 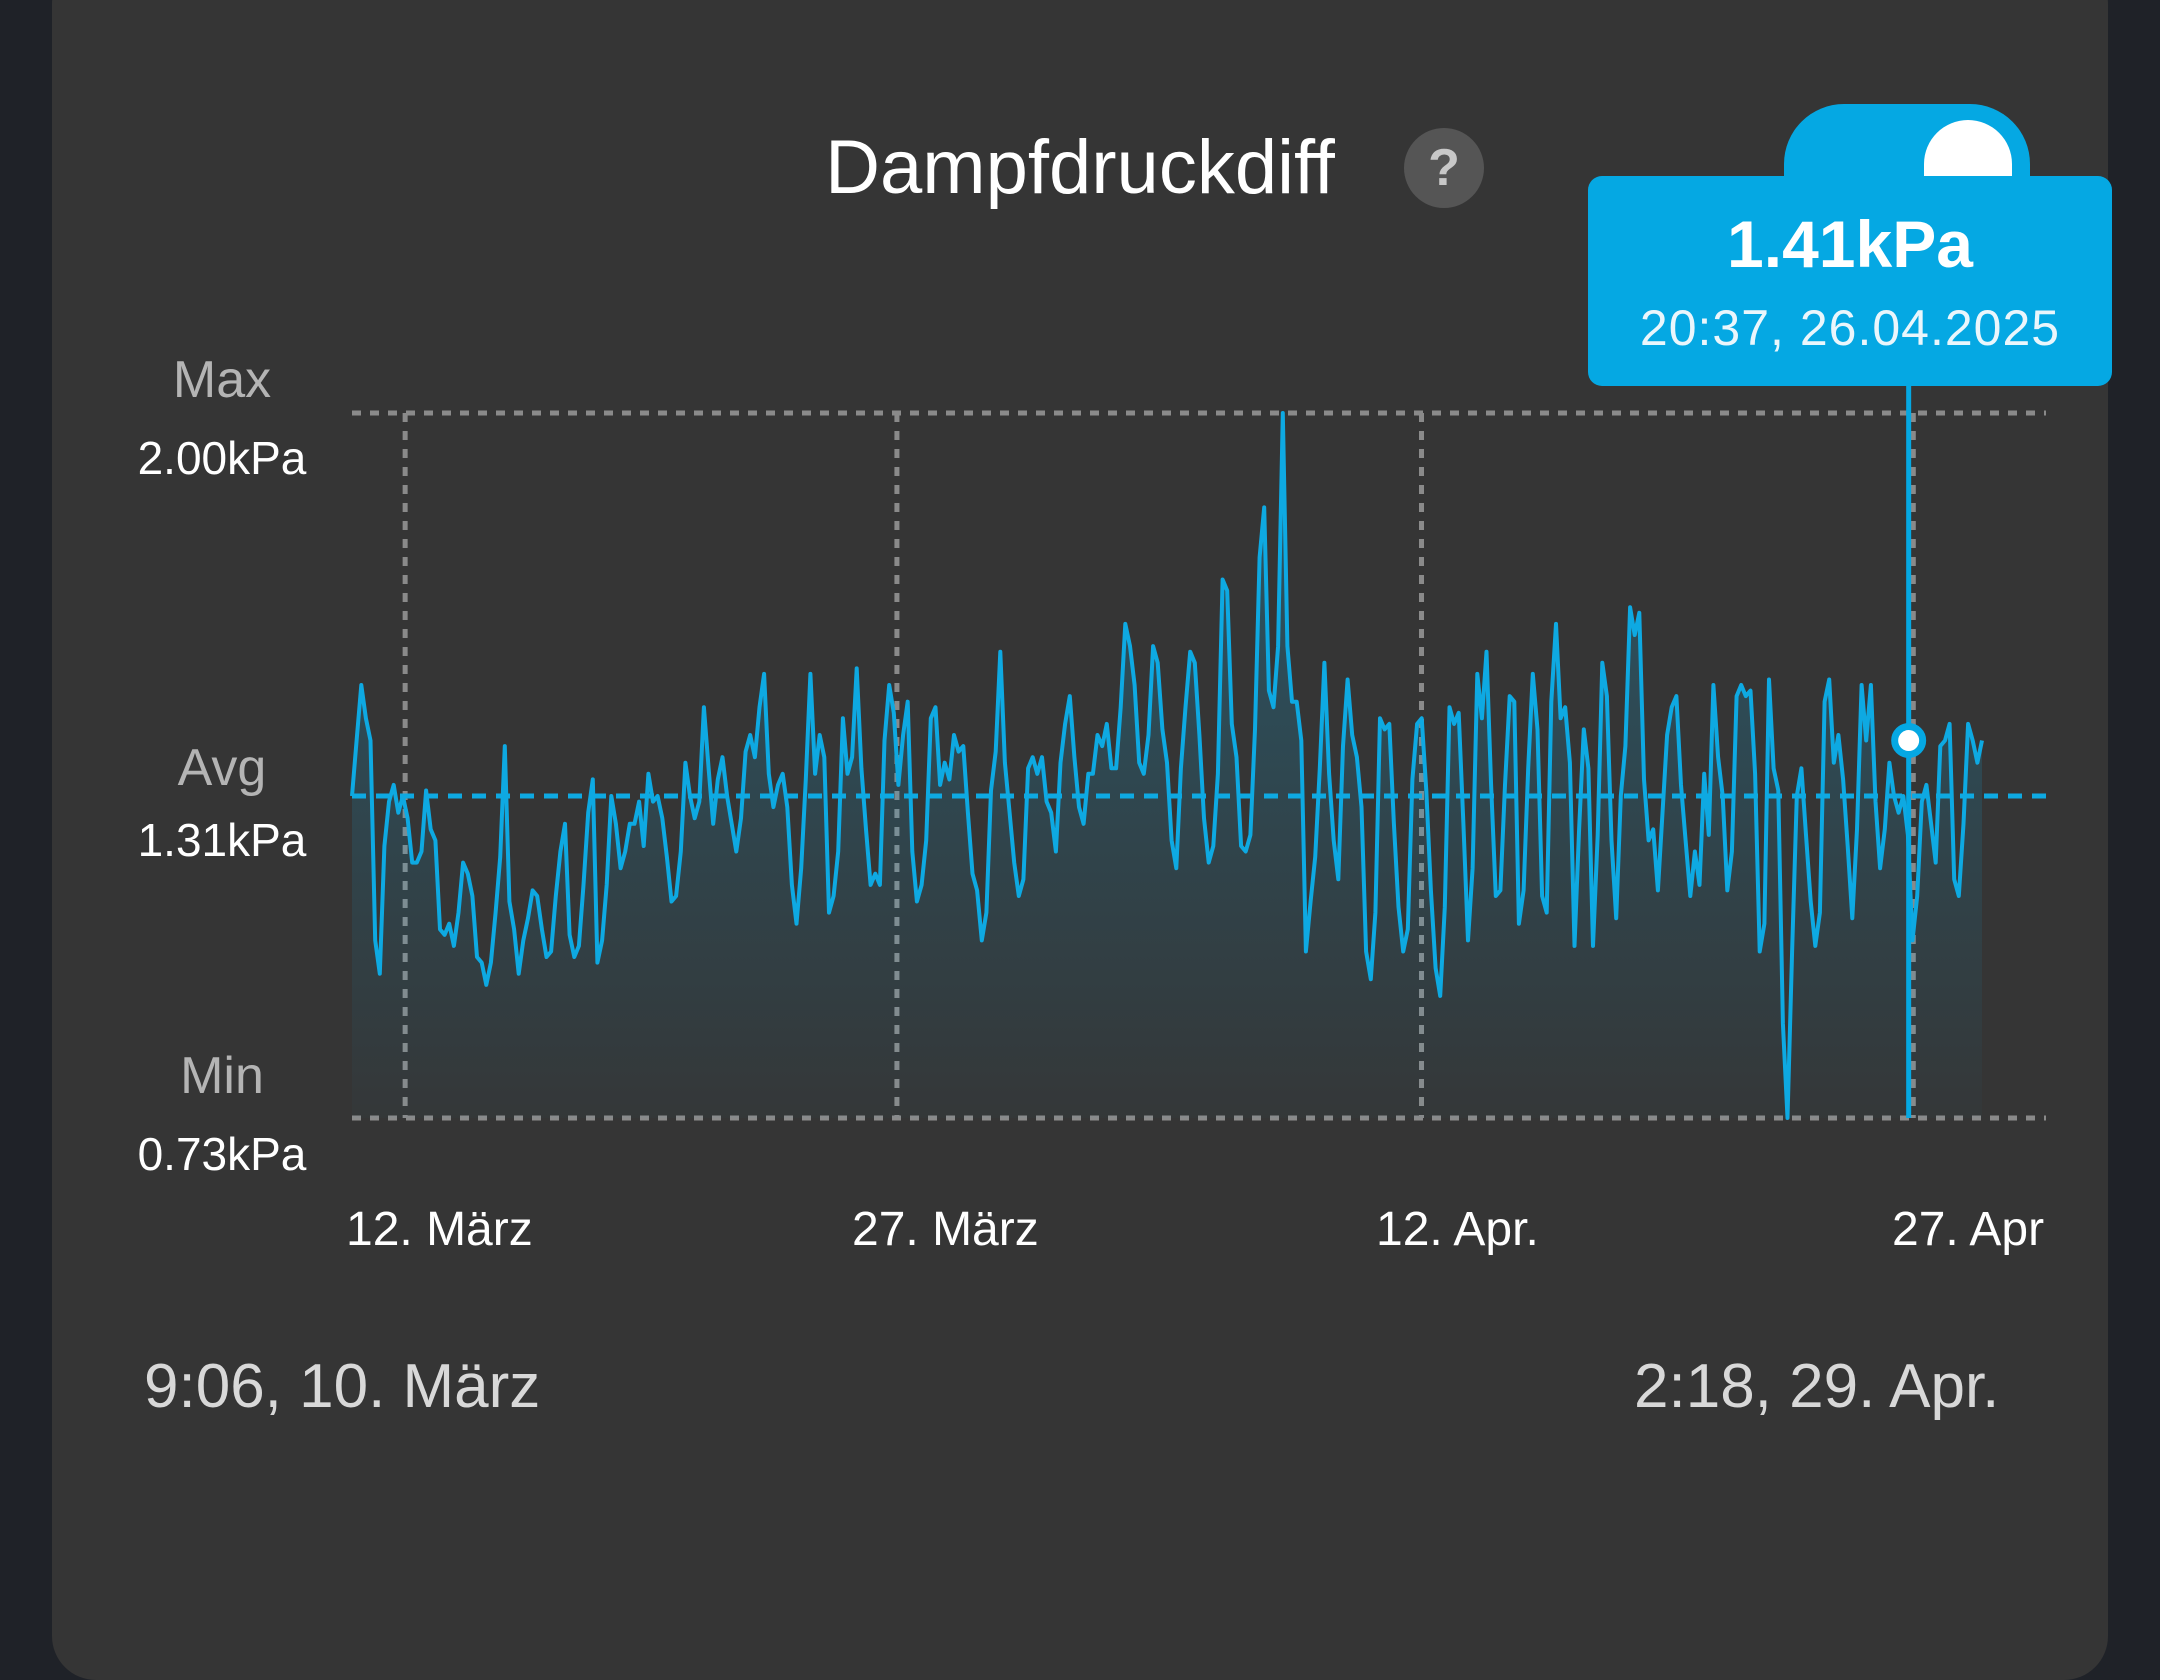 I want to click on x-tick-label: 12. März, so click(x=439, y=1229).